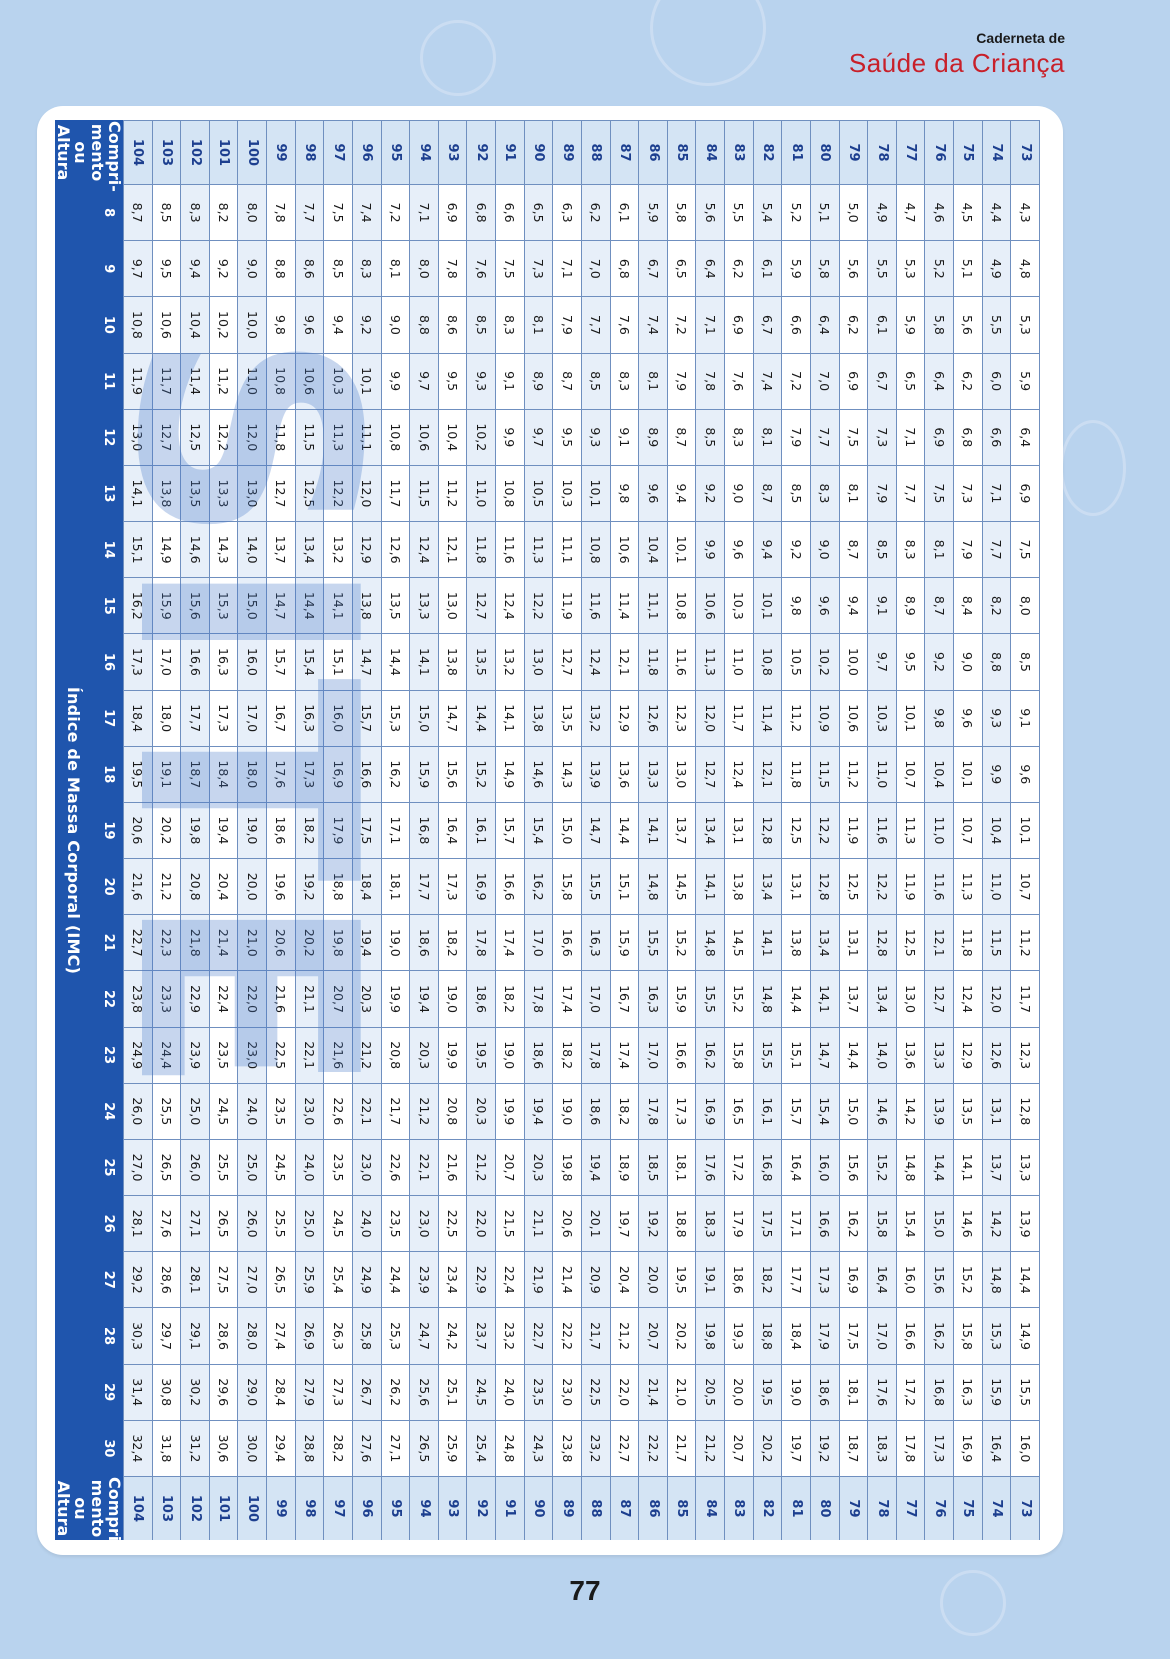  Describe the element at coordinates (939, 774) in the screenshot. I see `weight-cell: 10,4` at that location.